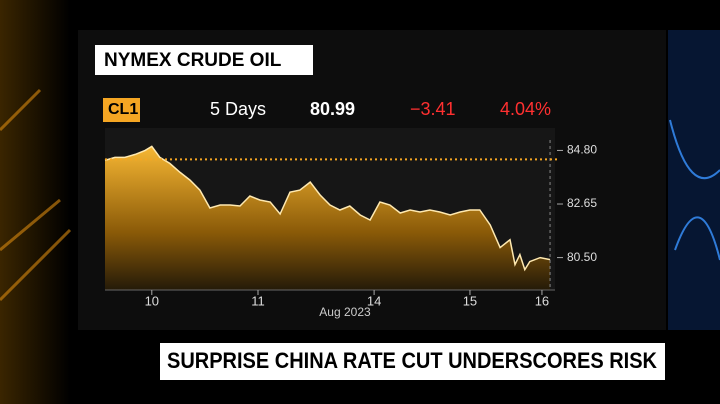 This screenshot has height=404, width=720. Describe the element at coordinates (433, 109) in the screenshot. I see `net-change: −3.41` at that location.